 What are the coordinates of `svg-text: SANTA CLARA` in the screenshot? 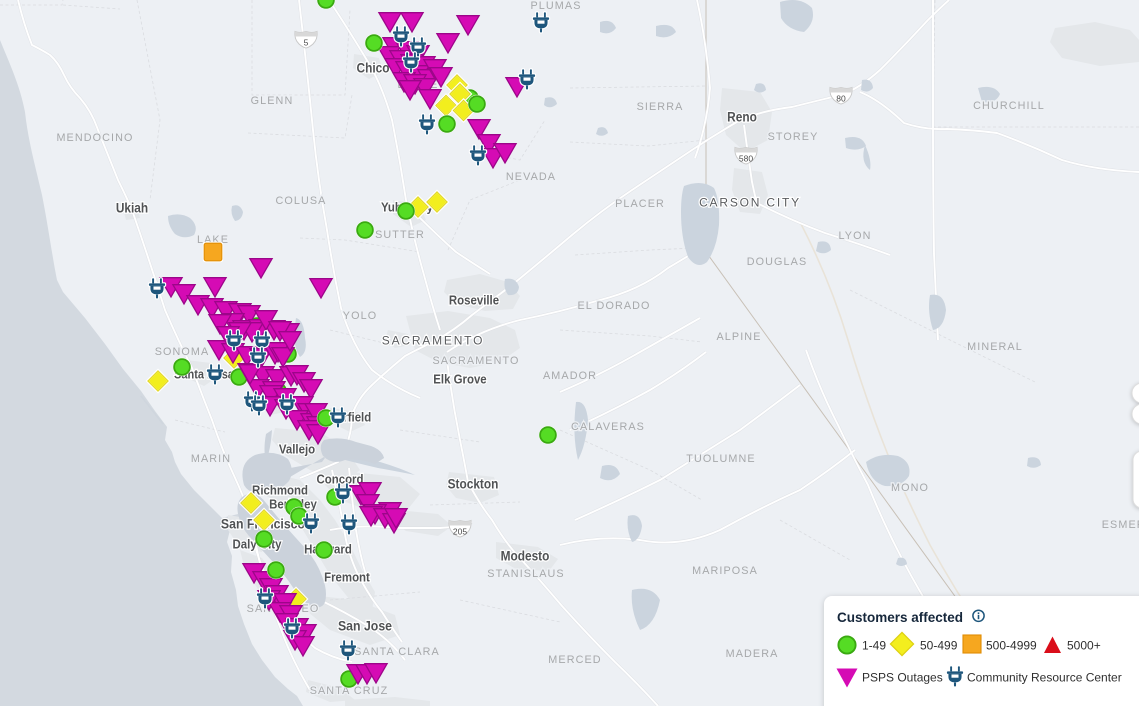 It's located at (397, 652).